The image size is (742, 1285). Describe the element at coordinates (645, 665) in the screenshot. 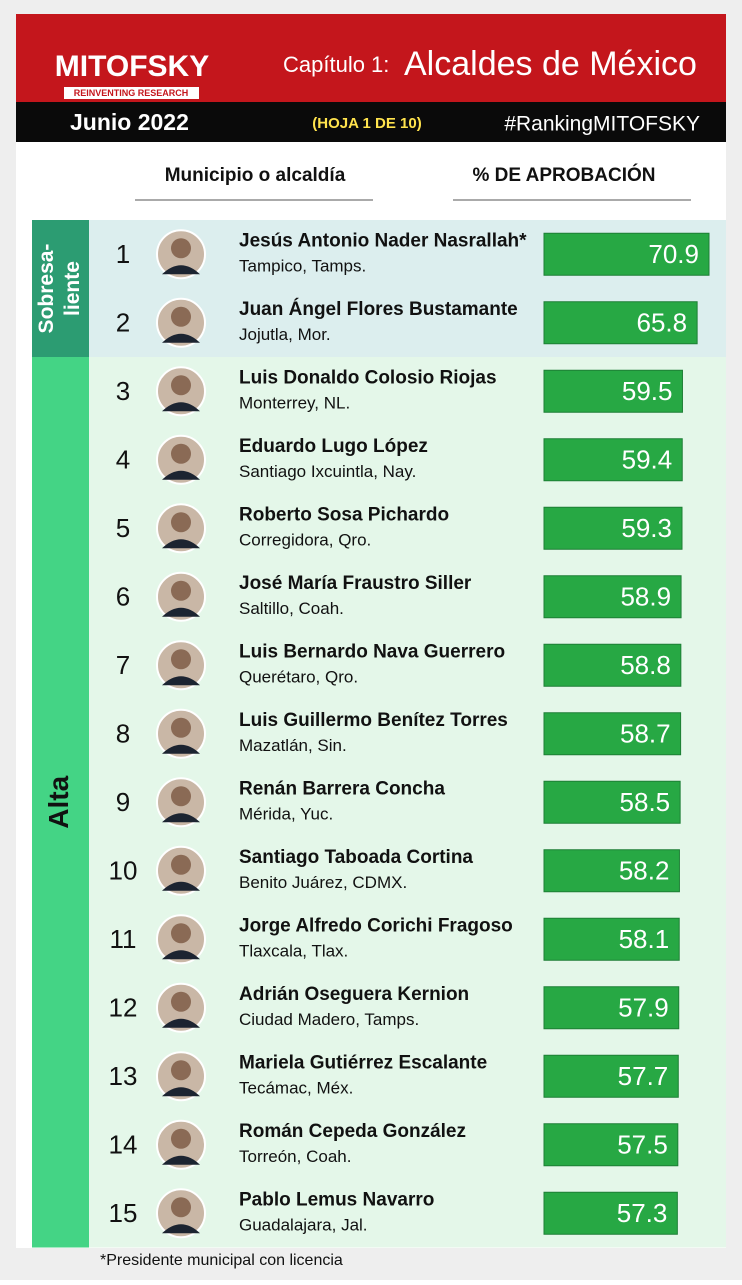

I see `bar-value: 58.8` at that location.